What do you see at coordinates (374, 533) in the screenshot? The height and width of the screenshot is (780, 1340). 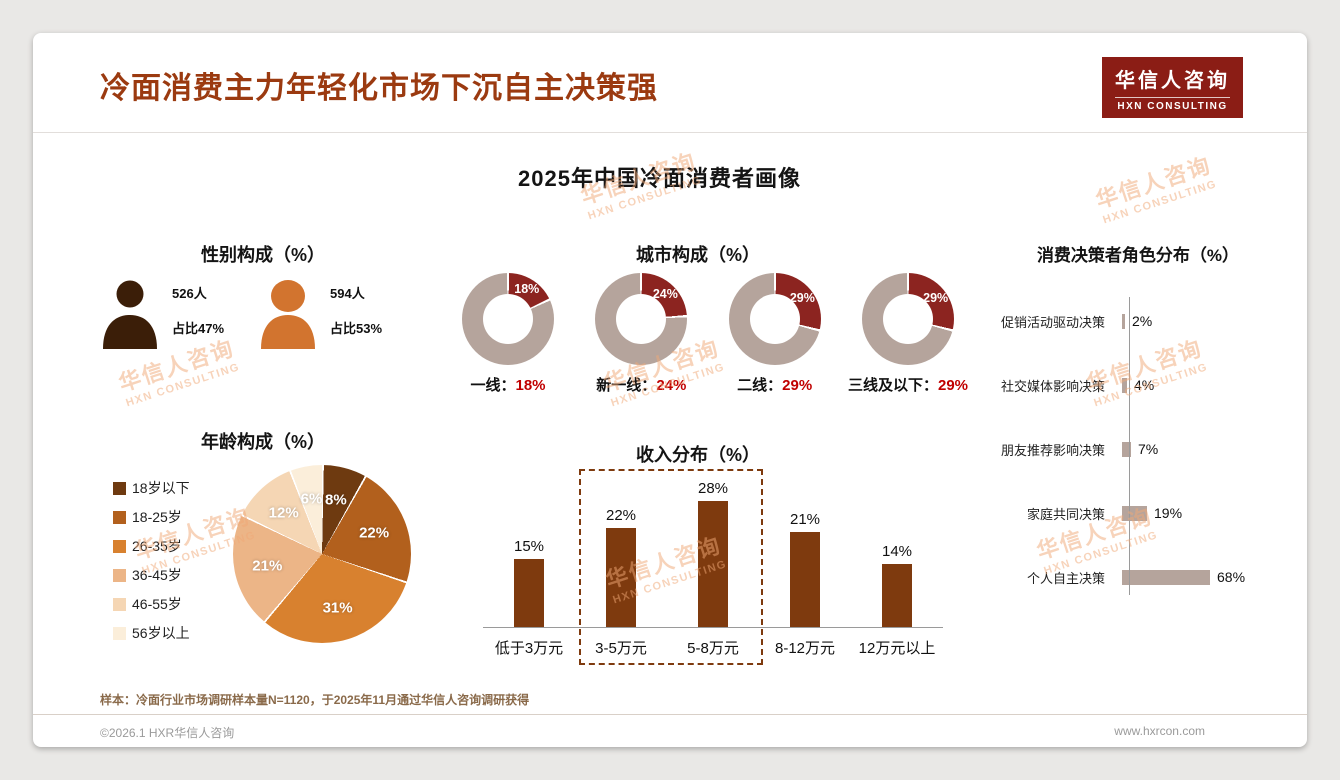 I see `pie-slice-label: 22%` at bounding box center [374, 533].